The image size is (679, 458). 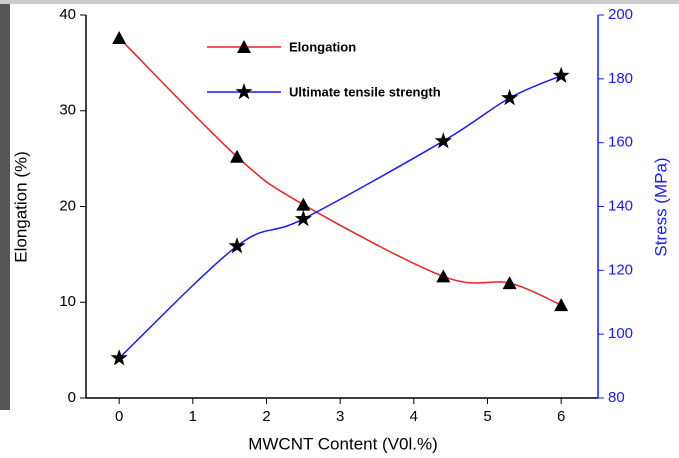 I want to click on y2-tick-label: 140, so click(x=620, y=205).